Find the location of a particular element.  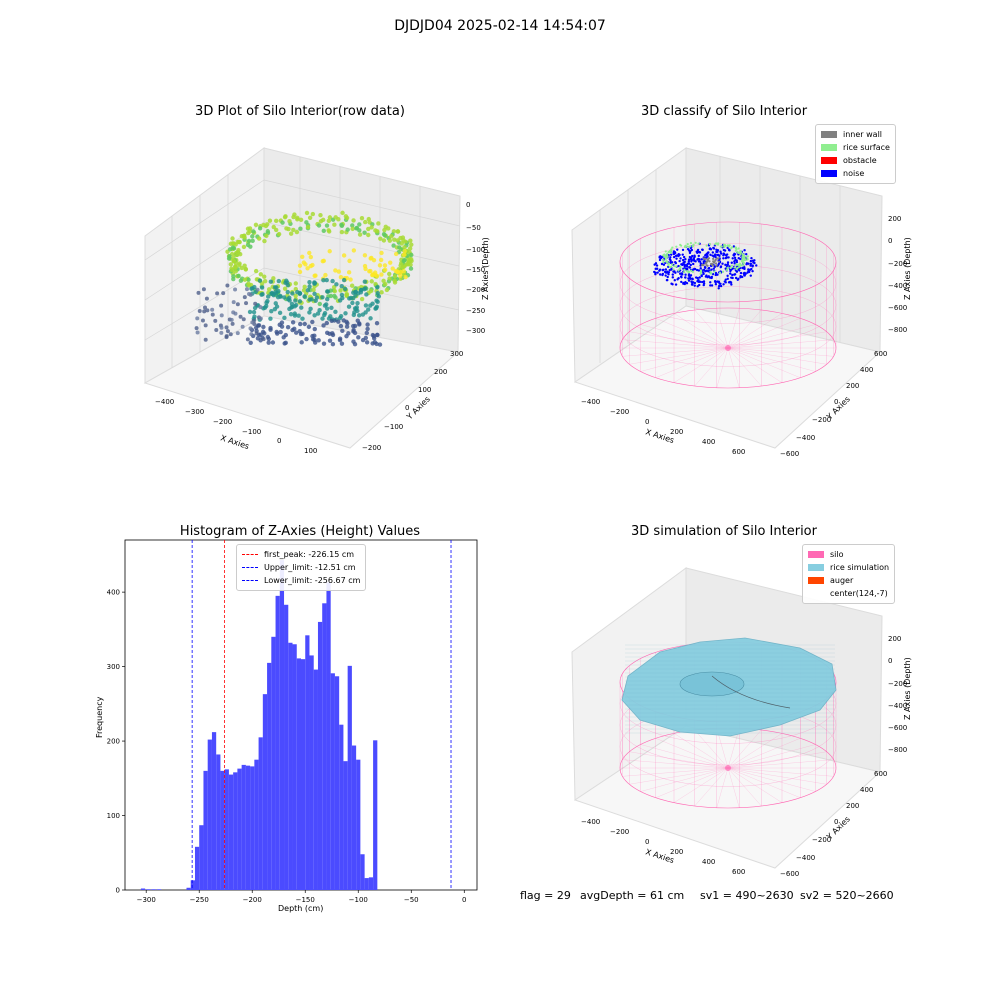

p4-ztick-3: −400 is located at coordinates (897, 706).